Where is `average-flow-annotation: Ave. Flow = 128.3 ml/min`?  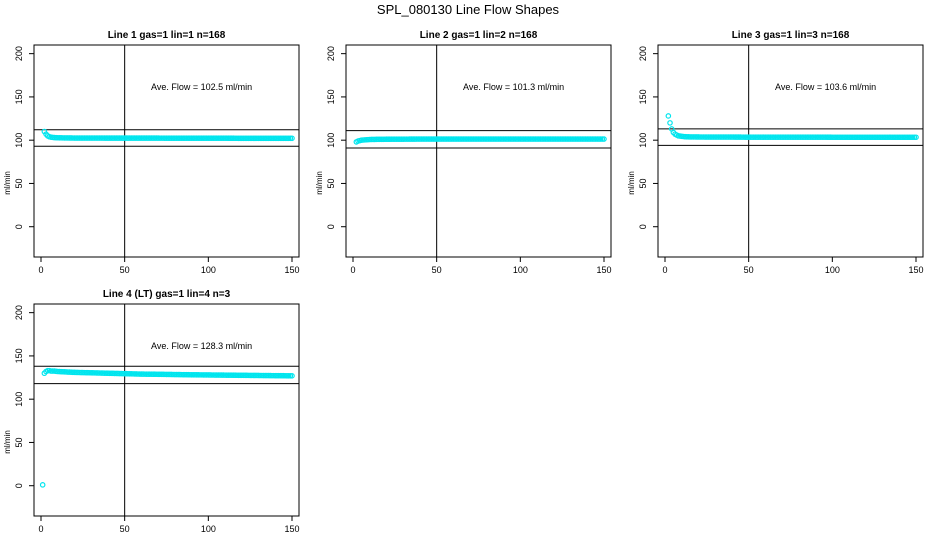 average-flow-annotation: Ave. Flow = 128.3 ml/min is located at coordinates (201, 346).